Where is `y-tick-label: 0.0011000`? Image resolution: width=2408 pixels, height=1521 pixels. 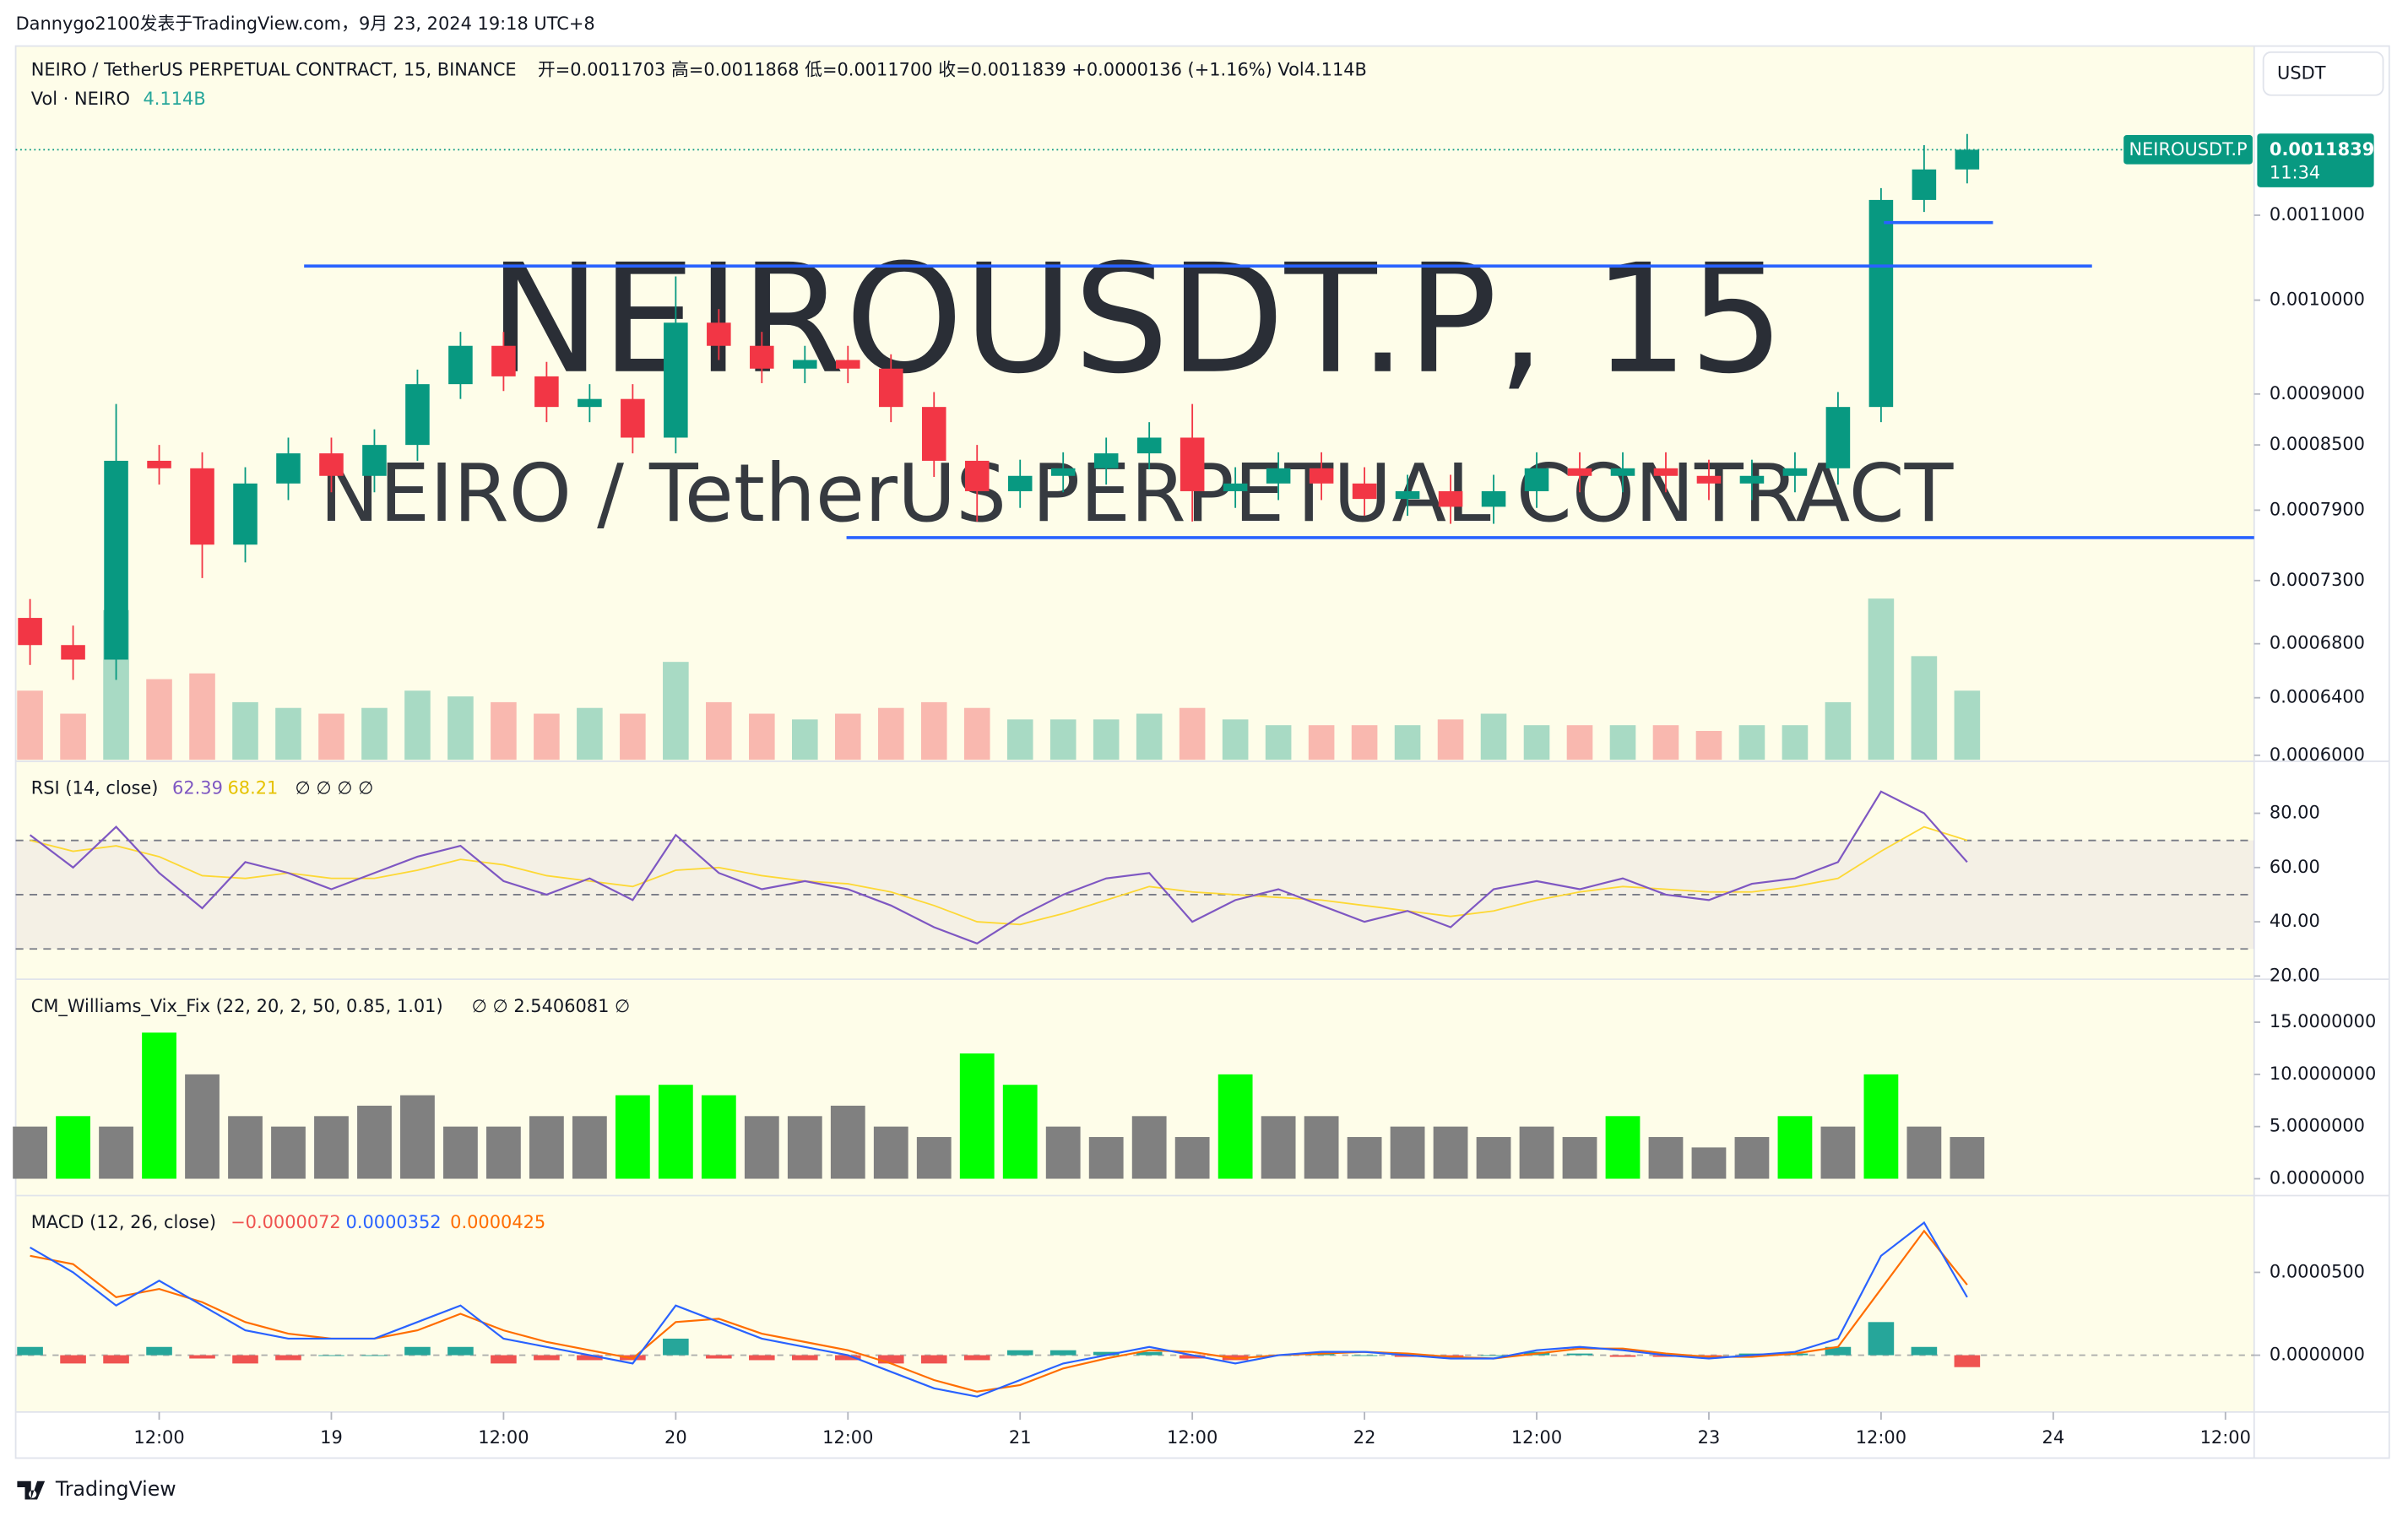
y-tick-label: 0.0011000 is located at coordinates (2318, 214).